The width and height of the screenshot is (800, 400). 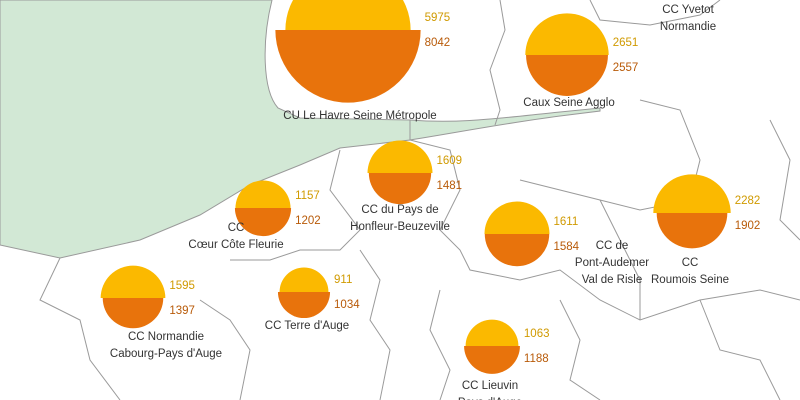 What do you see at coordinates (612, 263) in the screenshot?
I see `region-label: Pont-Audemer` at bounding box center [612, 263].